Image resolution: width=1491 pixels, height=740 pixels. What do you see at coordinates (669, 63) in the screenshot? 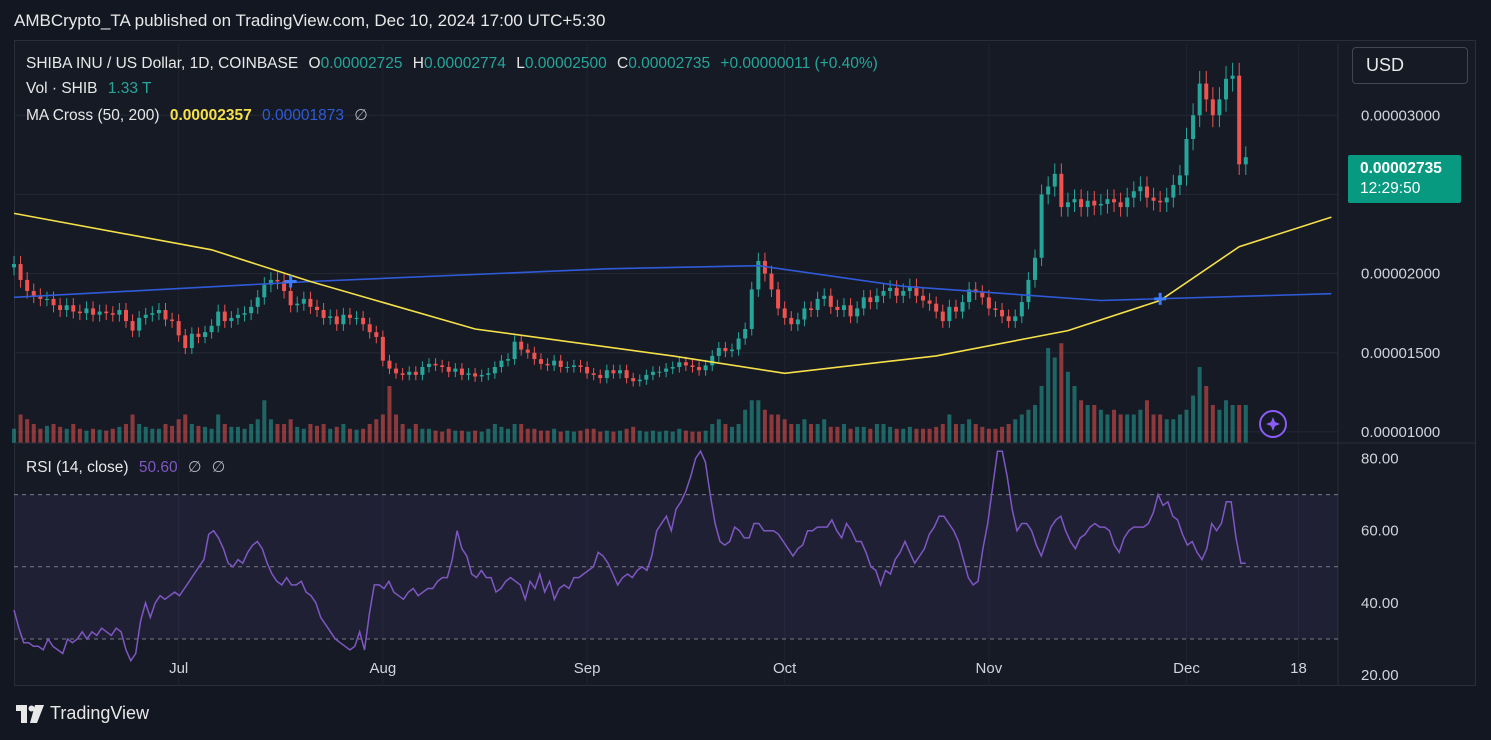
I see `close-value: 0.00002735` at bounding box center [669, 63].